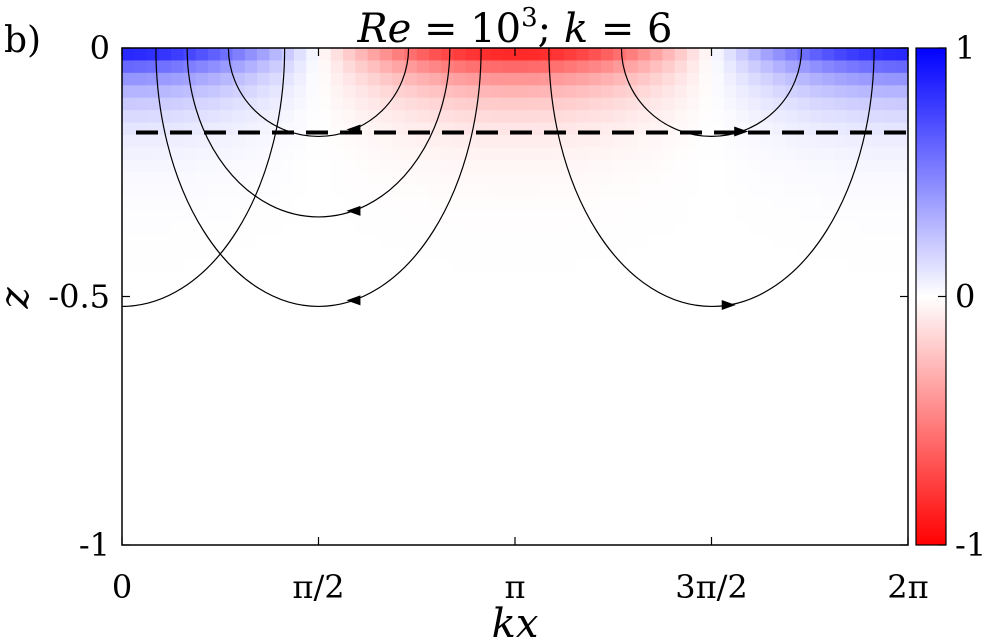  I want to click on colorbar-tick-label: 0, so click(965, 297).